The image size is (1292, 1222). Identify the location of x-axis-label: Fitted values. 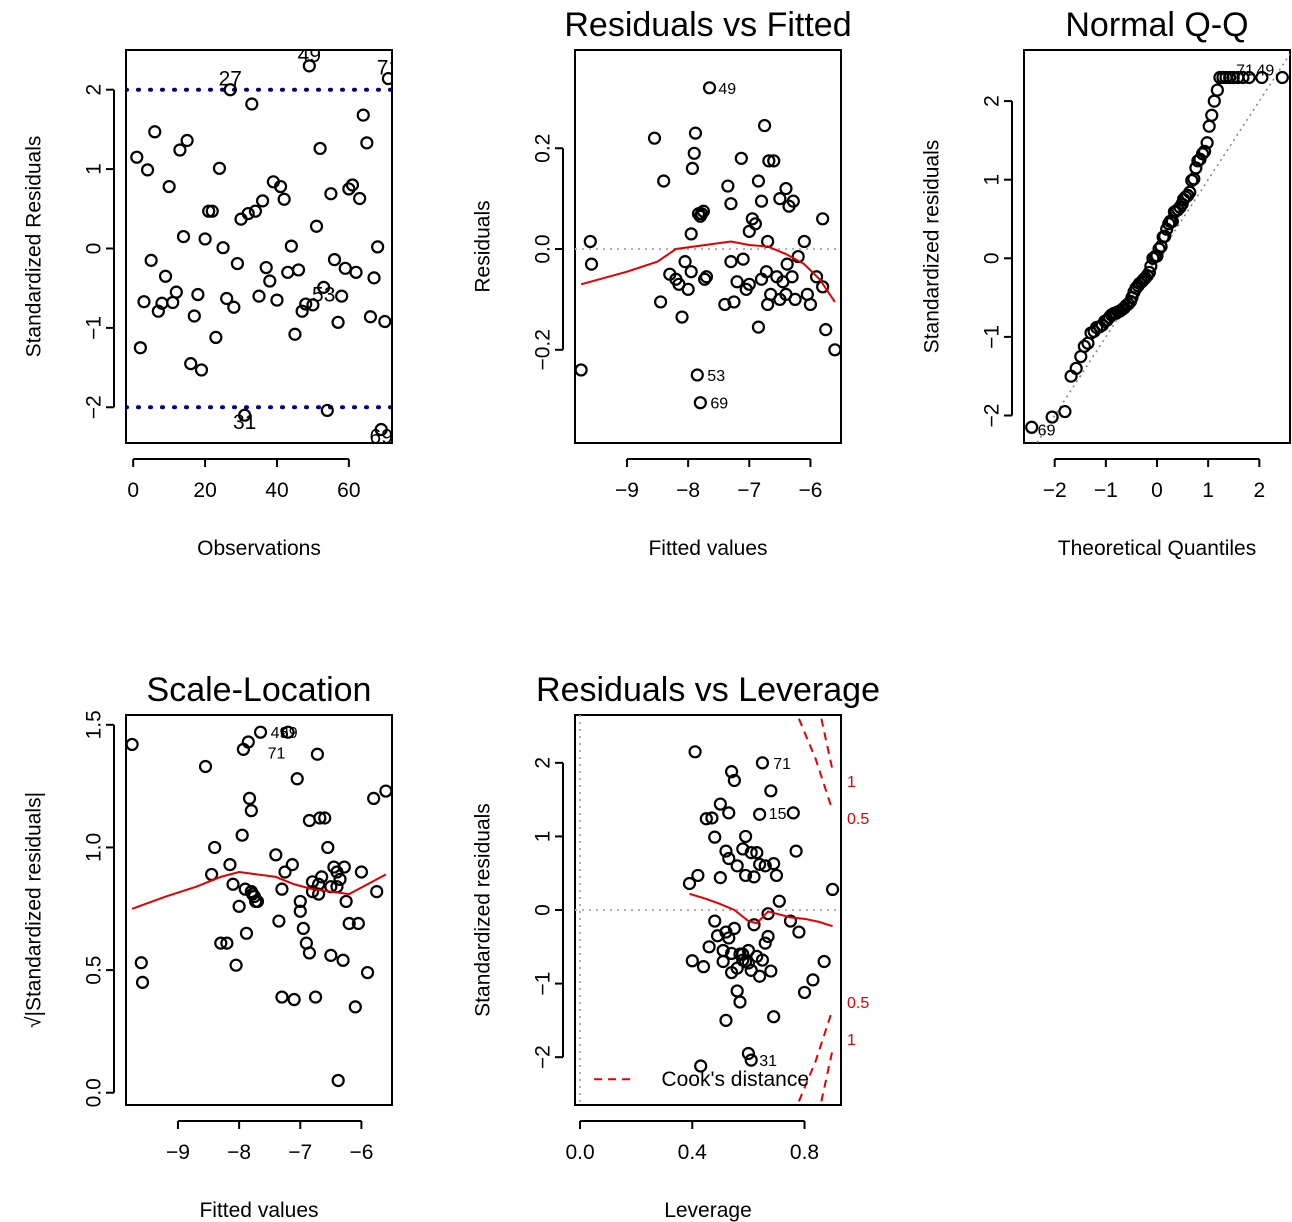
(258, 1210).